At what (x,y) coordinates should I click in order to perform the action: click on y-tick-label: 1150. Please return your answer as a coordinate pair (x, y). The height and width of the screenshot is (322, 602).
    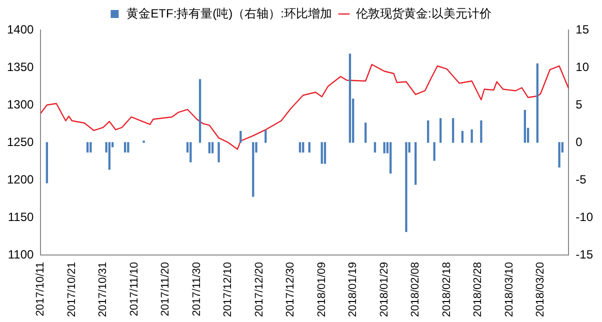
    Looking at the image, I should click on (21, 217).